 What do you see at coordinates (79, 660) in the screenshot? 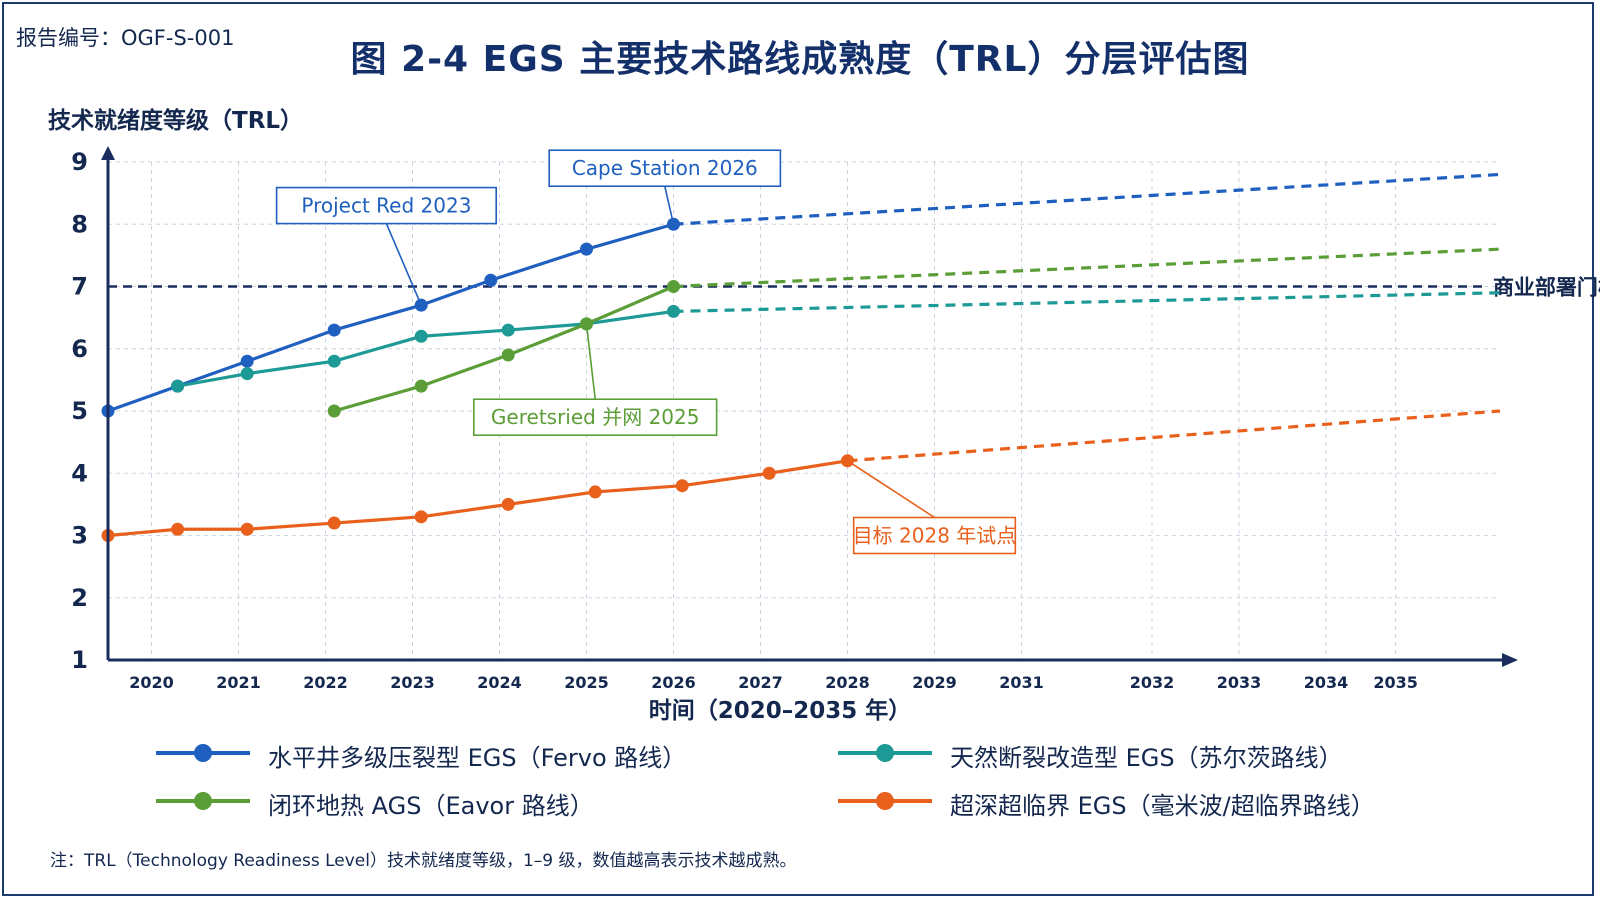
I see `y-tick-label: 1` at bounding box center [79, 660].